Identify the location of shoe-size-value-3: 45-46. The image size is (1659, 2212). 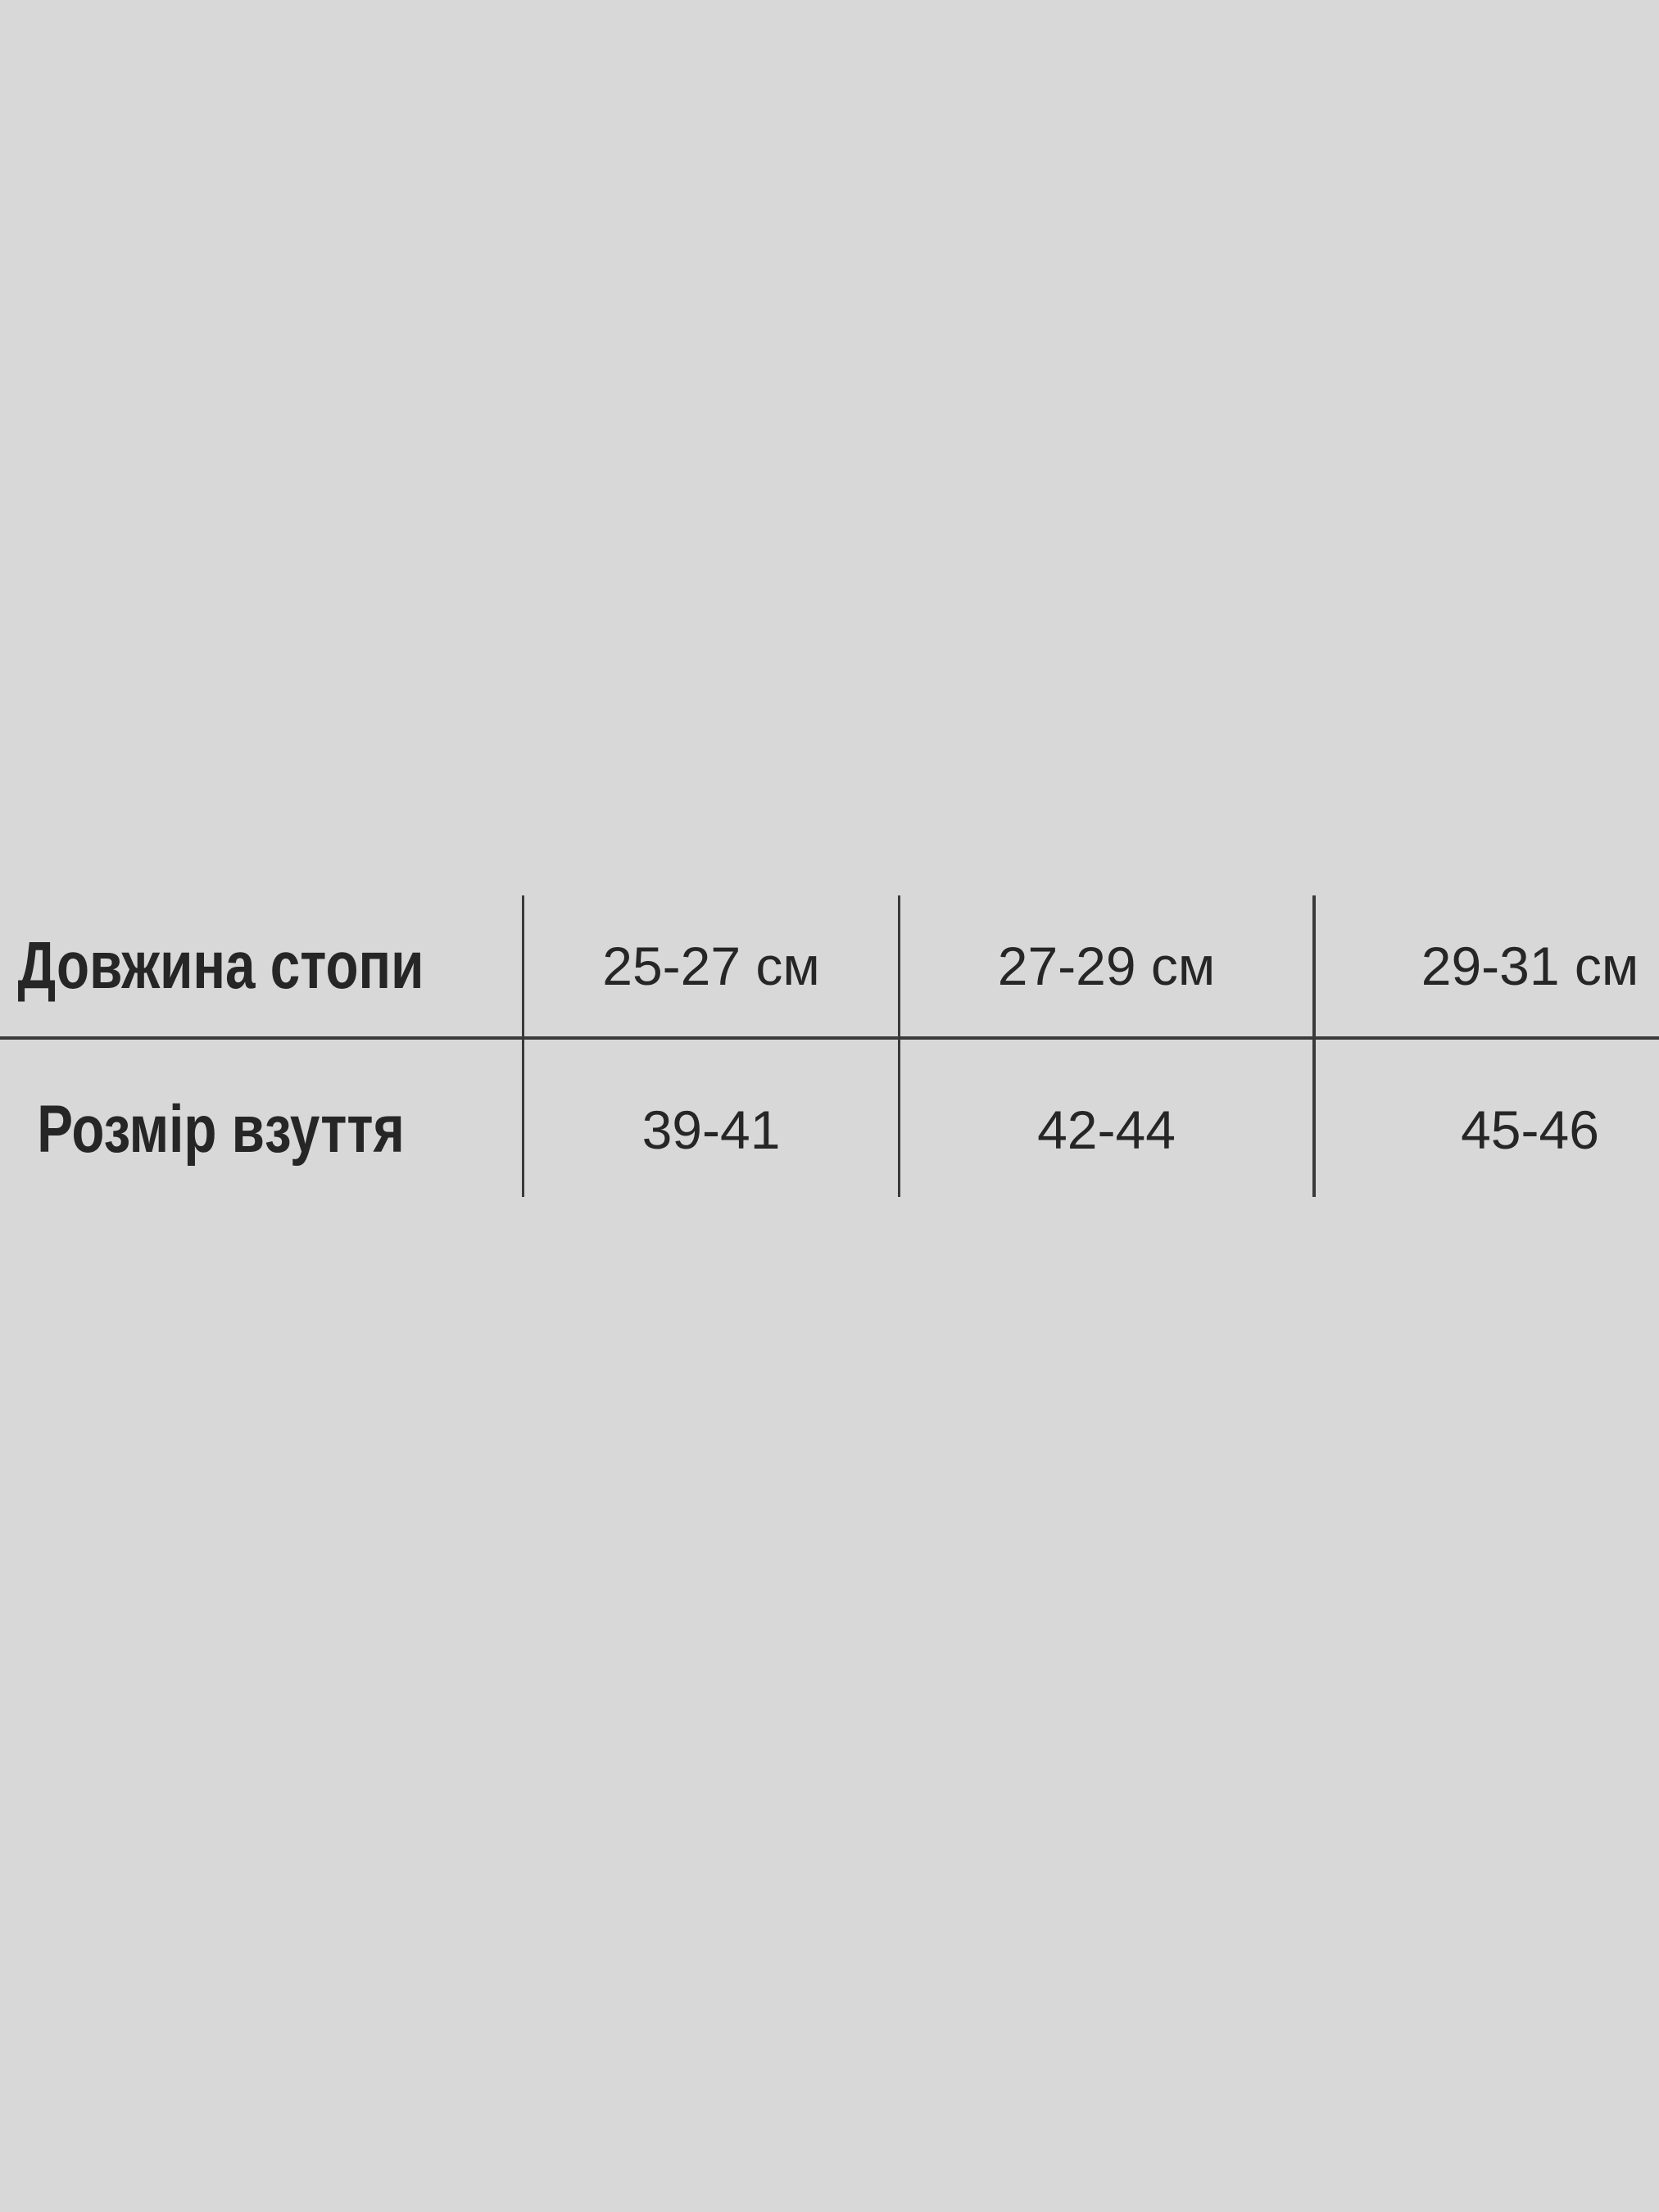
(1530, 1129).